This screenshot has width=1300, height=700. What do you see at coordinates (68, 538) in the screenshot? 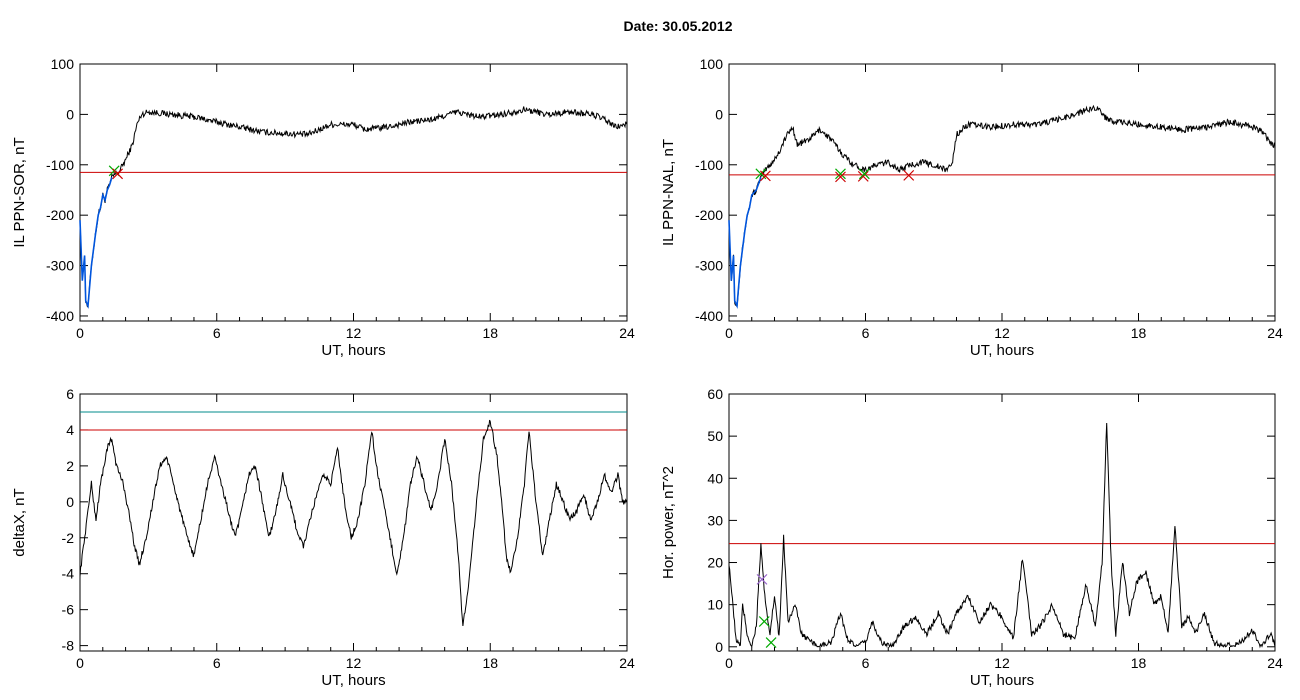
I see `y-tick-label: -2` at bounding box center [68, 538].